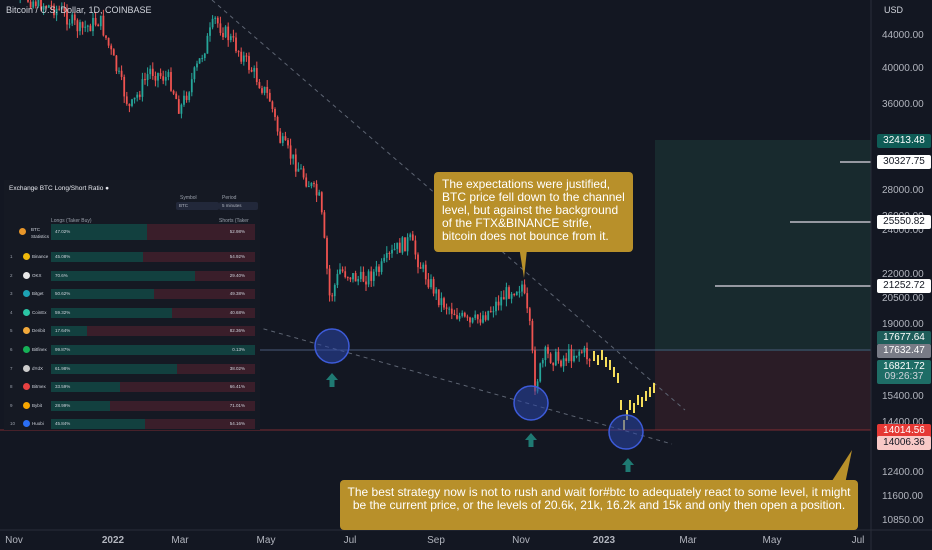 The image size is (932, 550). I want to click on row-rank: 10, so click(13, 424).